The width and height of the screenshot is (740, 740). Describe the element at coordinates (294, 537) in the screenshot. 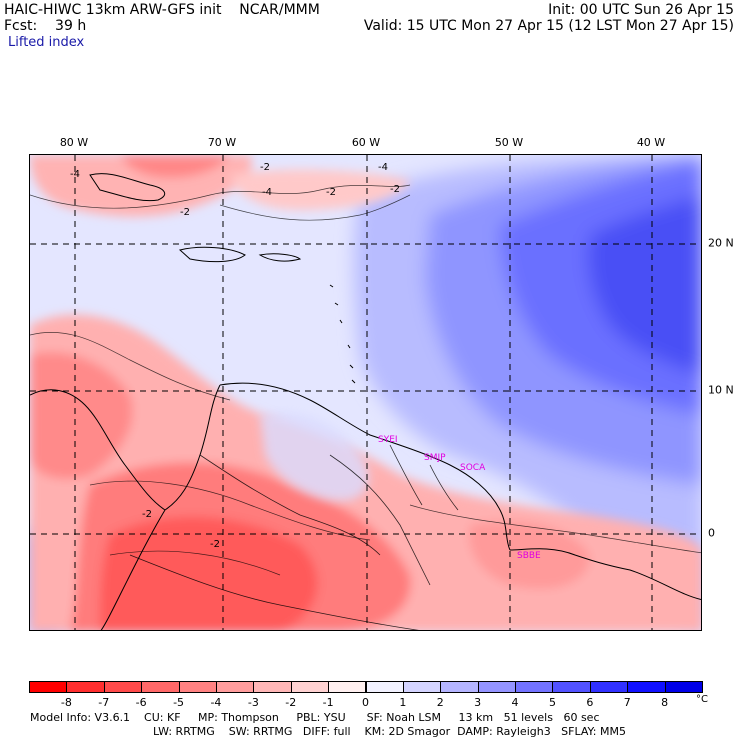

I see `borders` at that location.